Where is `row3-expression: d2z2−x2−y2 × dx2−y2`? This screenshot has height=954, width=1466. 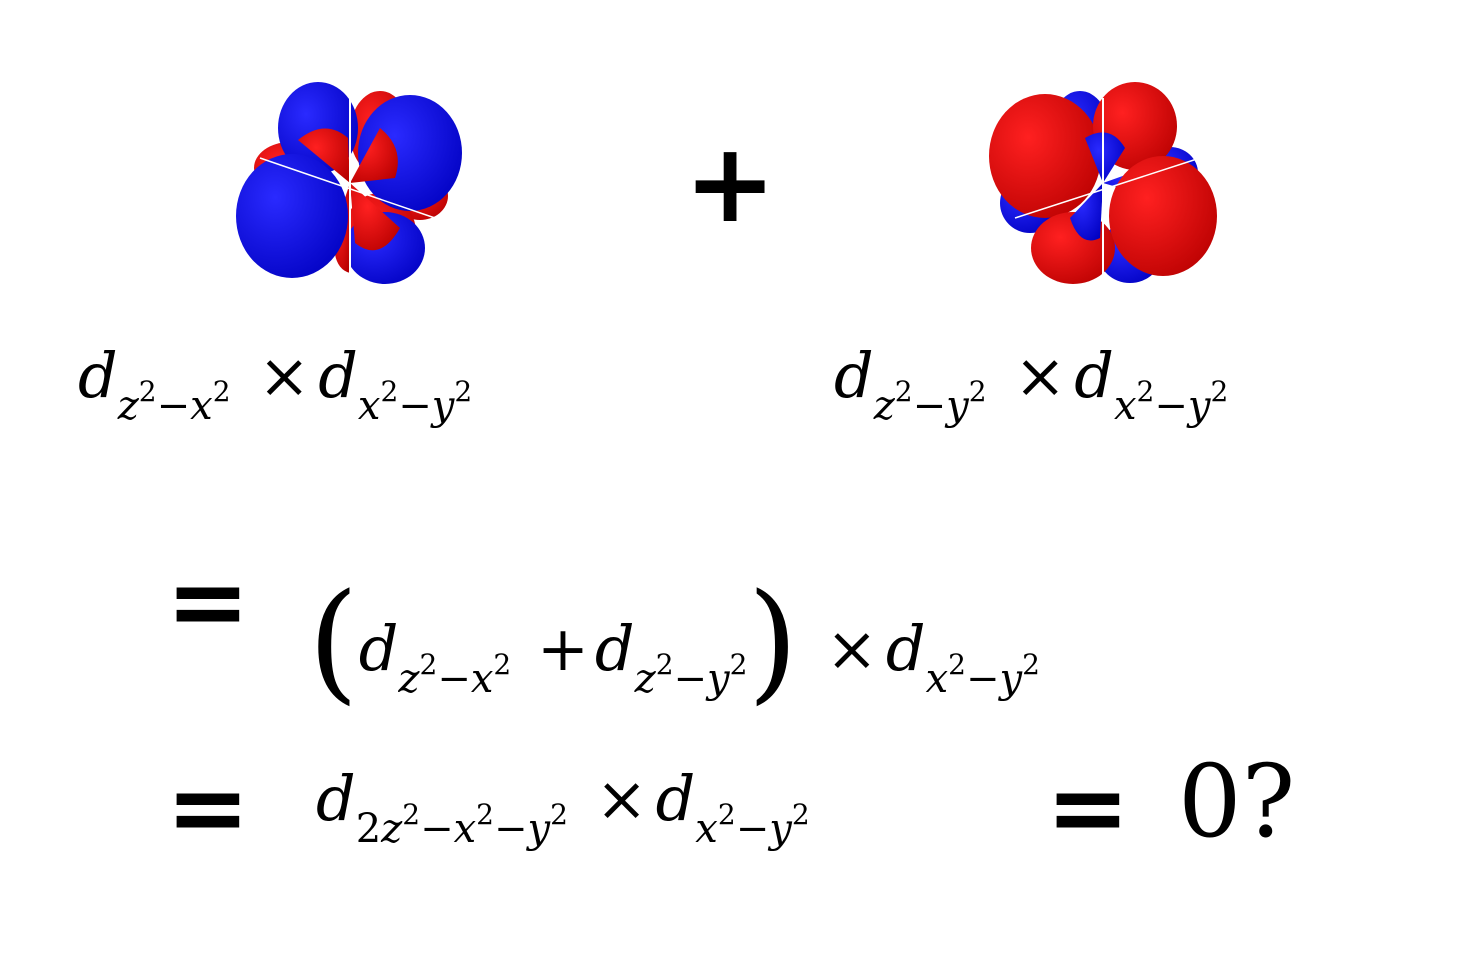 row3-expression: d2z2−x2−y2 × dx2−y2 is located at coordinates (563, 809).